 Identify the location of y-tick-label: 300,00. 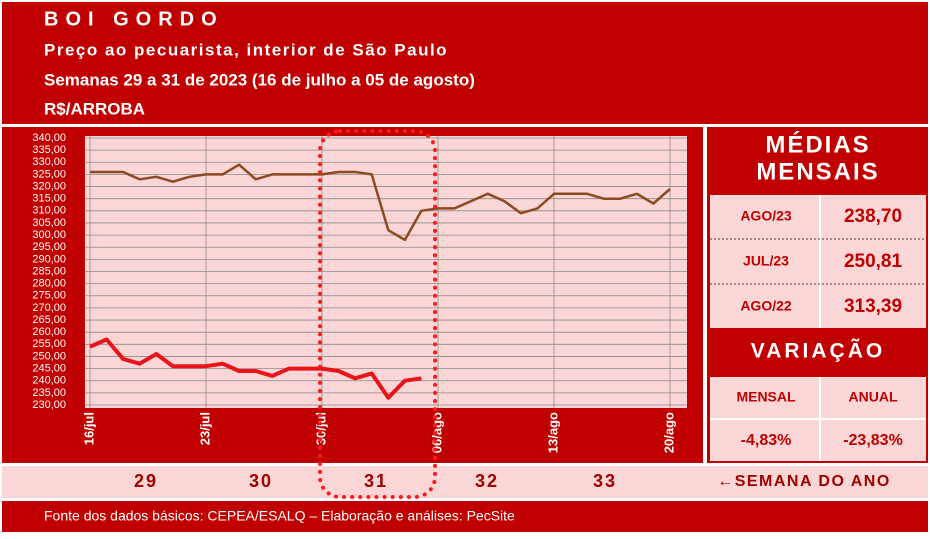
(49, 235).